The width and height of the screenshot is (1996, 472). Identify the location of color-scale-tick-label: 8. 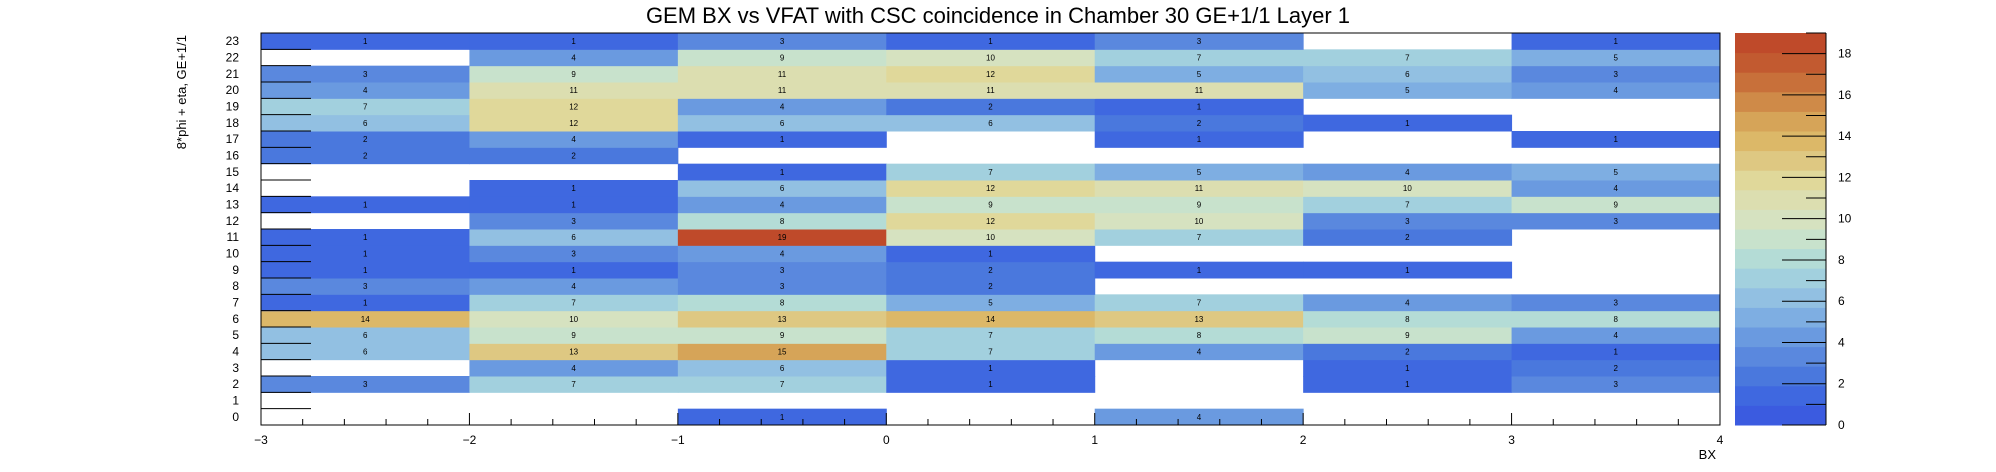
(1841, 260).